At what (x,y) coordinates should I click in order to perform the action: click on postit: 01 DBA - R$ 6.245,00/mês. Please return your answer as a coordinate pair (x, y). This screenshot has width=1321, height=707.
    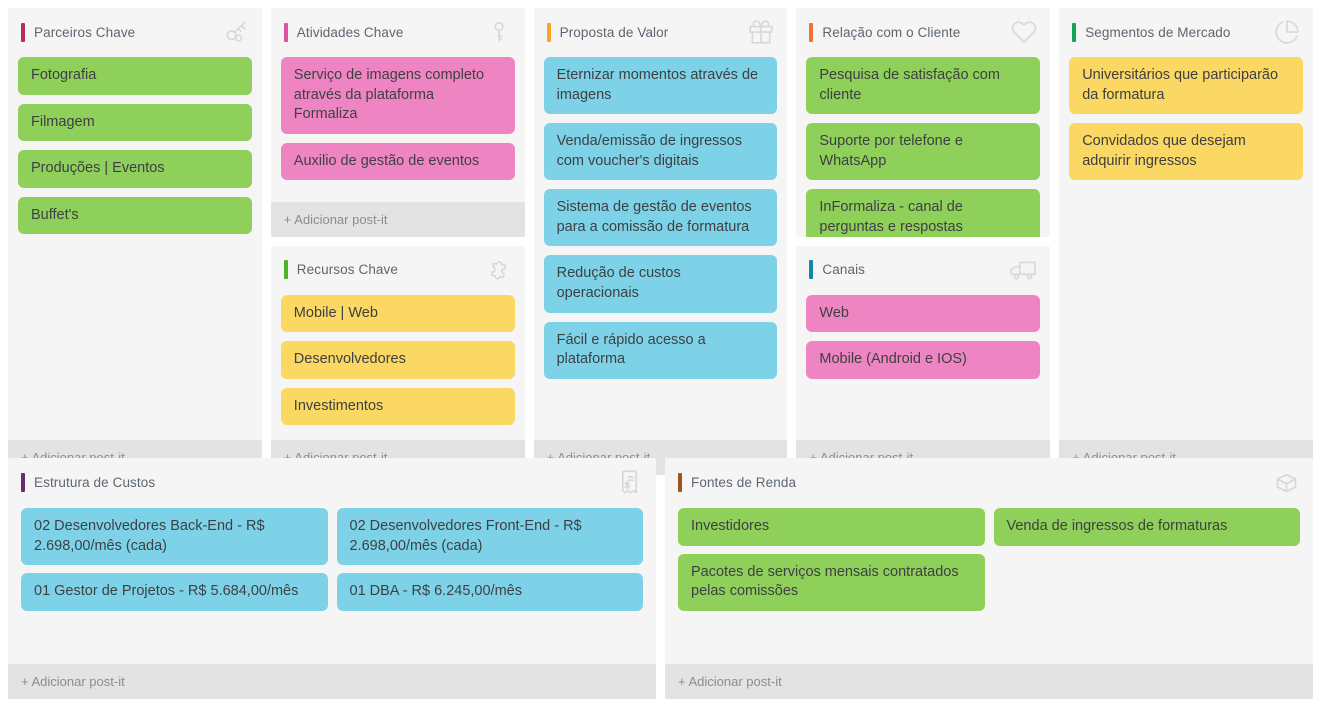
    Looking at the image, I should click on (489, 592).